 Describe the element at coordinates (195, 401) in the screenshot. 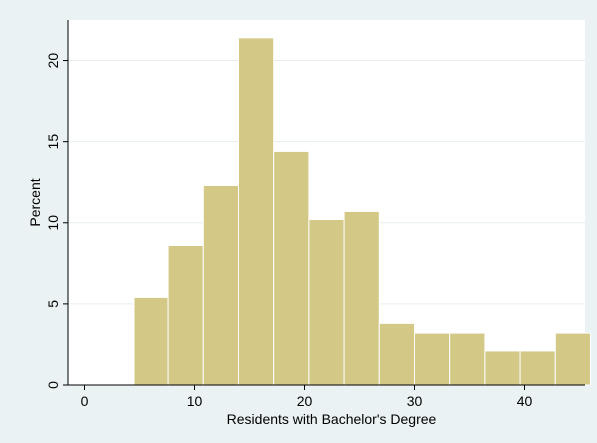

I see `x-tick-label: 10` at that location.